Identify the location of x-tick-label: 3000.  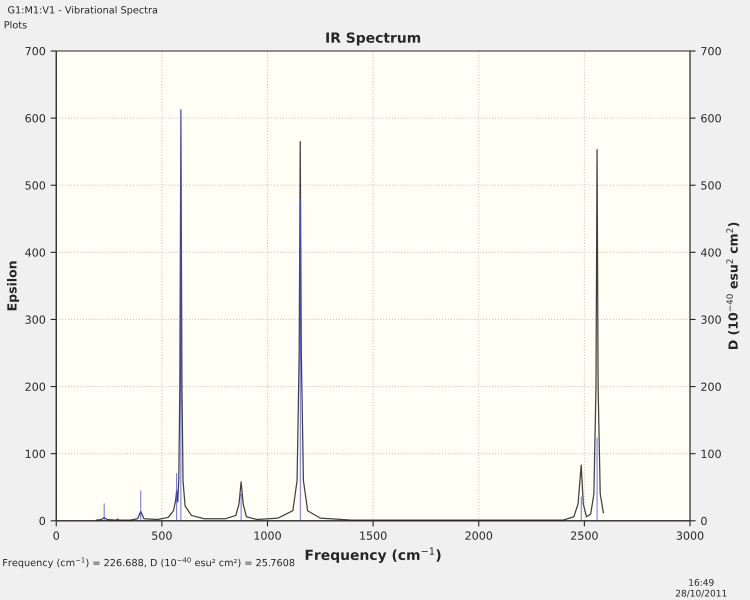
(690, 535).